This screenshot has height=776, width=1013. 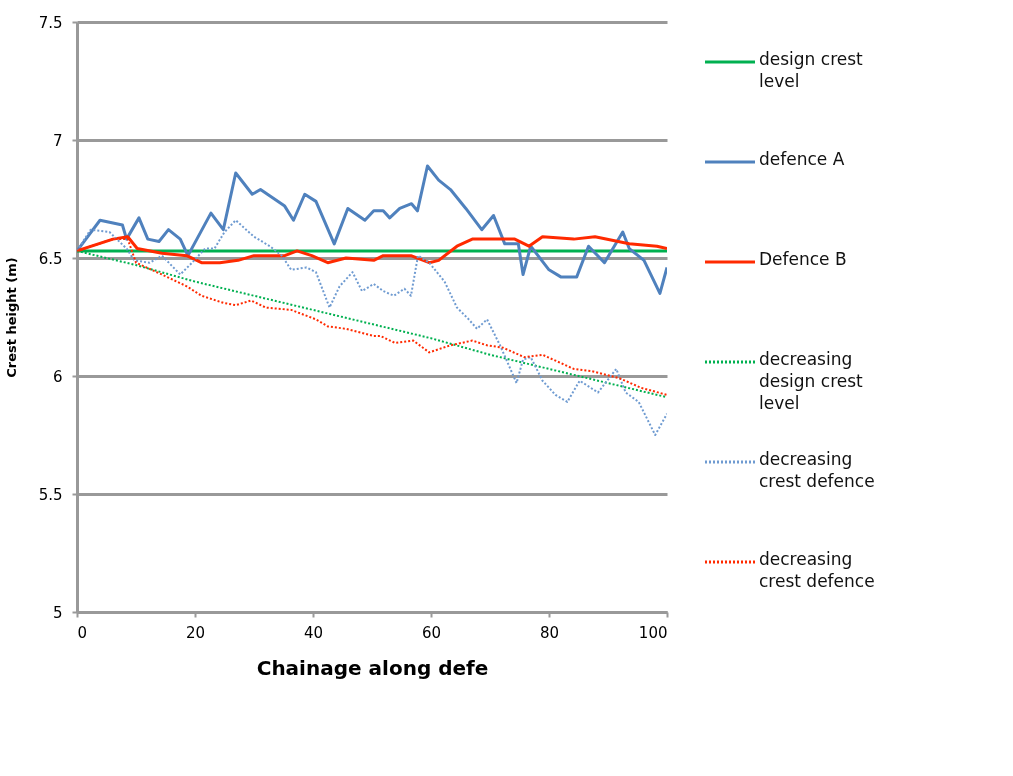 What do you see at coordinates (803, 259) in the screenshot?
I see `legend-label: Defence B` at bounding box center [803, 259].